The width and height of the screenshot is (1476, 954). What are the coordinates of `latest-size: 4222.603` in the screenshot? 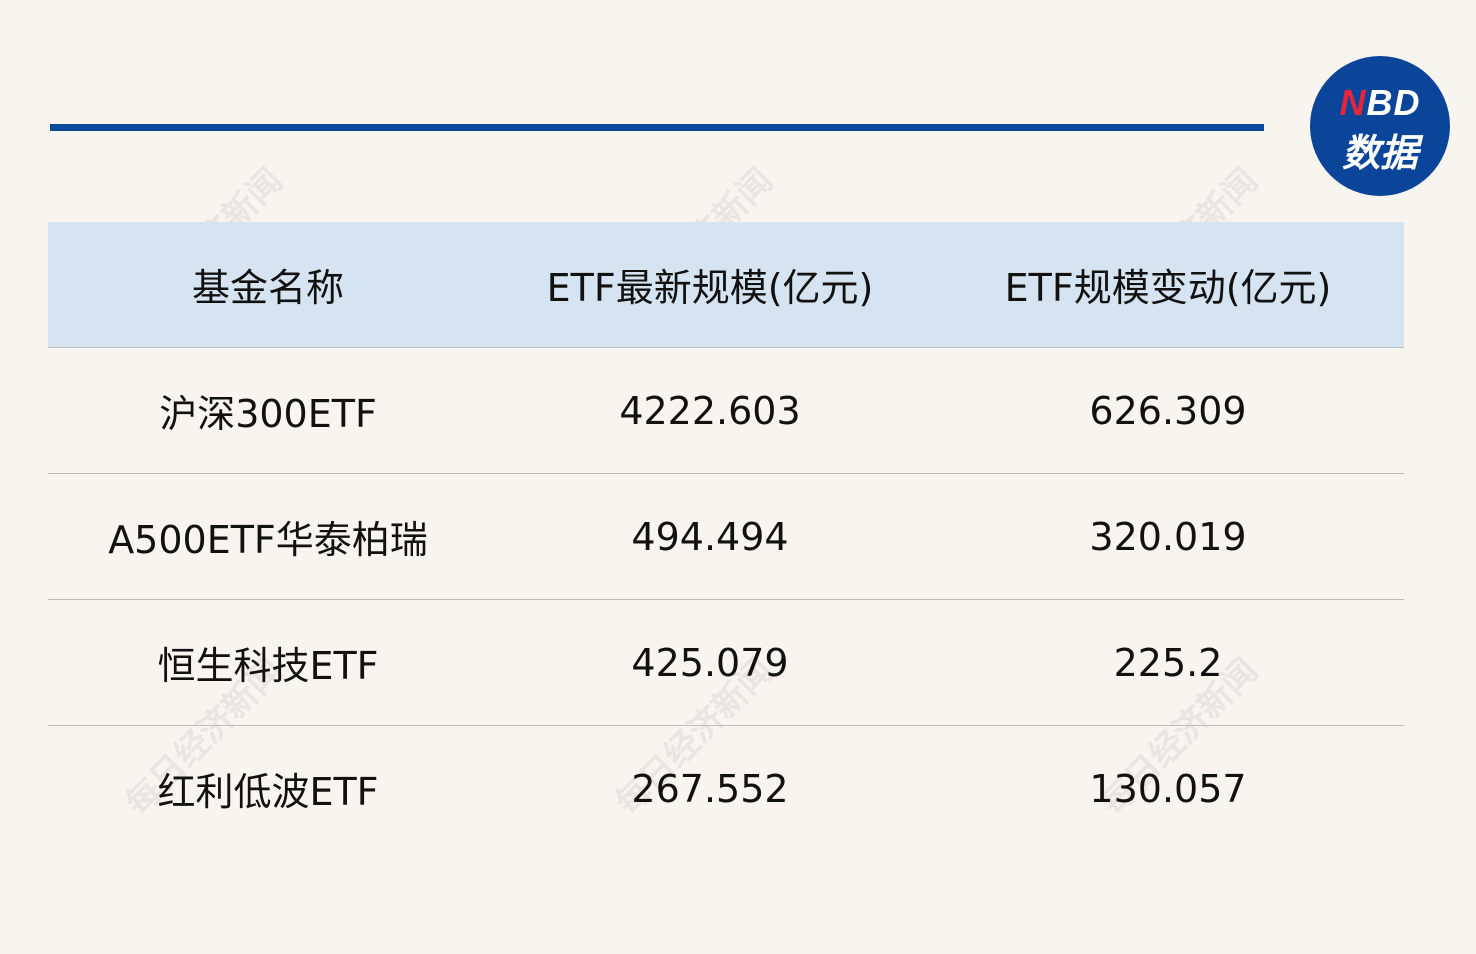 It's located at (710, 410).